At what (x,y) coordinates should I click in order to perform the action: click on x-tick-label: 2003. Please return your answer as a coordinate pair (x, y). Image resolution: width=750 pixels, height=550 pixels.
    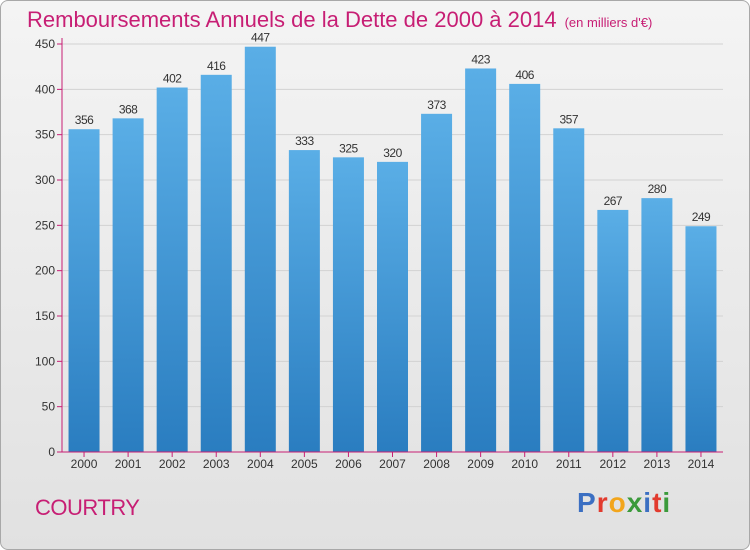
    Looking at the image, I should click on (216, 464).